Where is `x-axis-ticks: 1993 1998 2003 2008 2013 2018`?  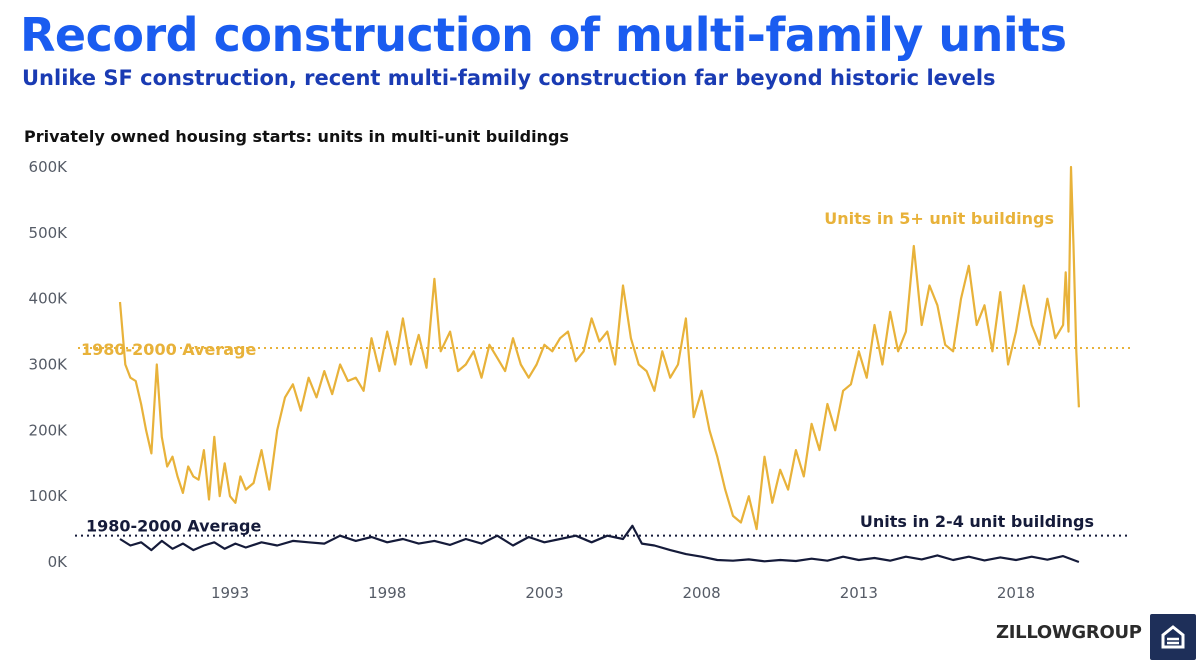 x-axis-ticks: 1993 1998 2003 2008 2013 2018 is located at coordinates (623, 593).